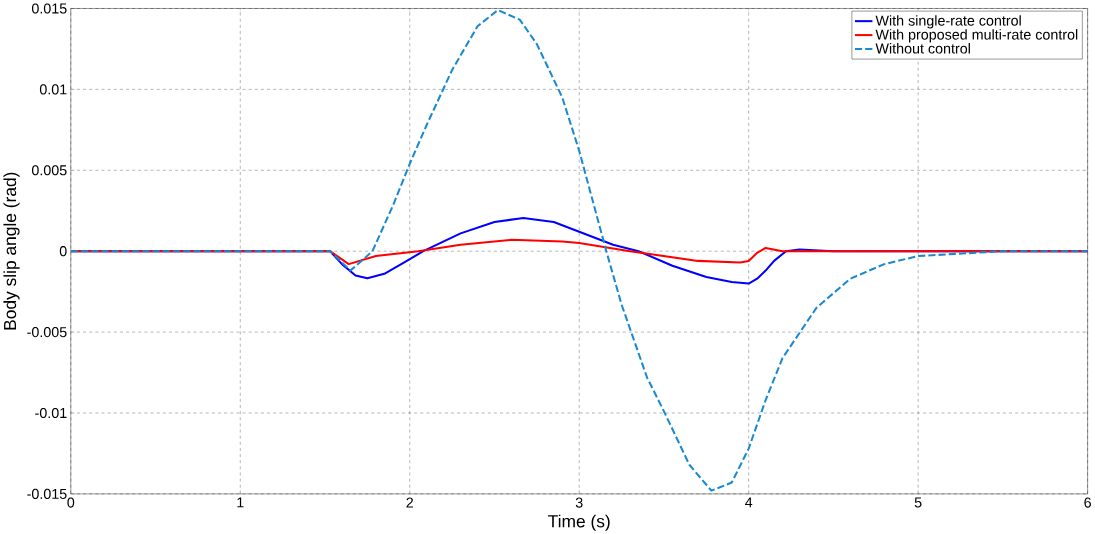  What do you see at coordinates (976, 36) in the screenshot?
I see `legend-label: With proposed multi-rate control` at bounding box center [976, 36].